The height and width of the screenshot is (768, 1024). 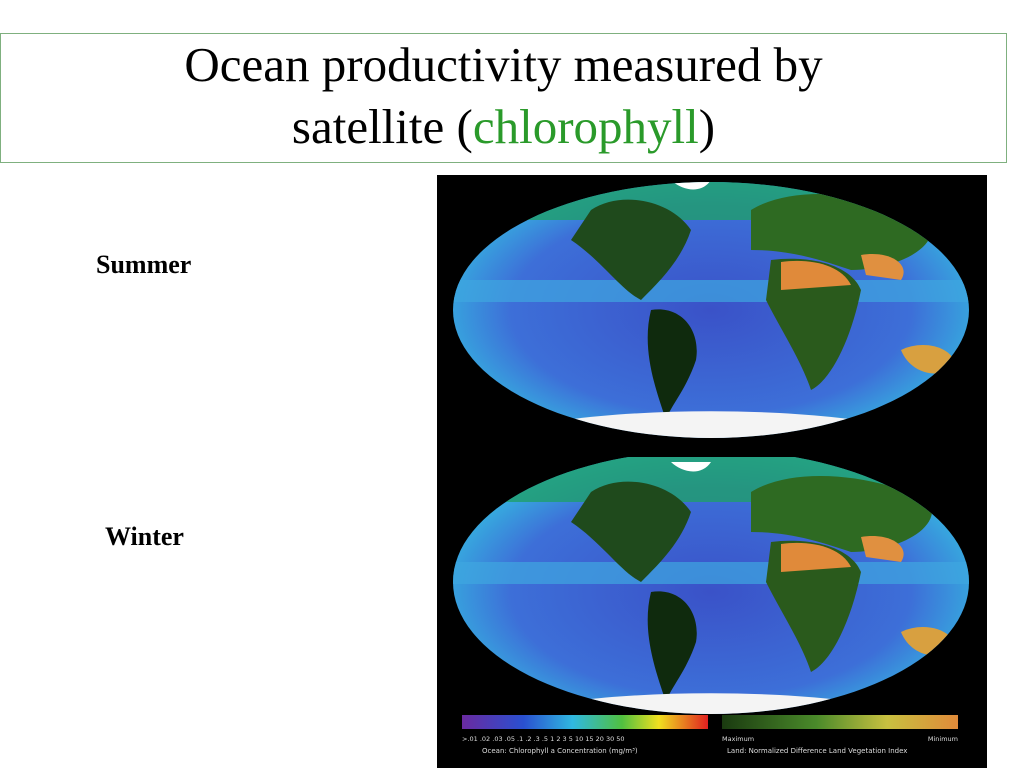 I want to click on title-text: ), so click(x=707, y=126).